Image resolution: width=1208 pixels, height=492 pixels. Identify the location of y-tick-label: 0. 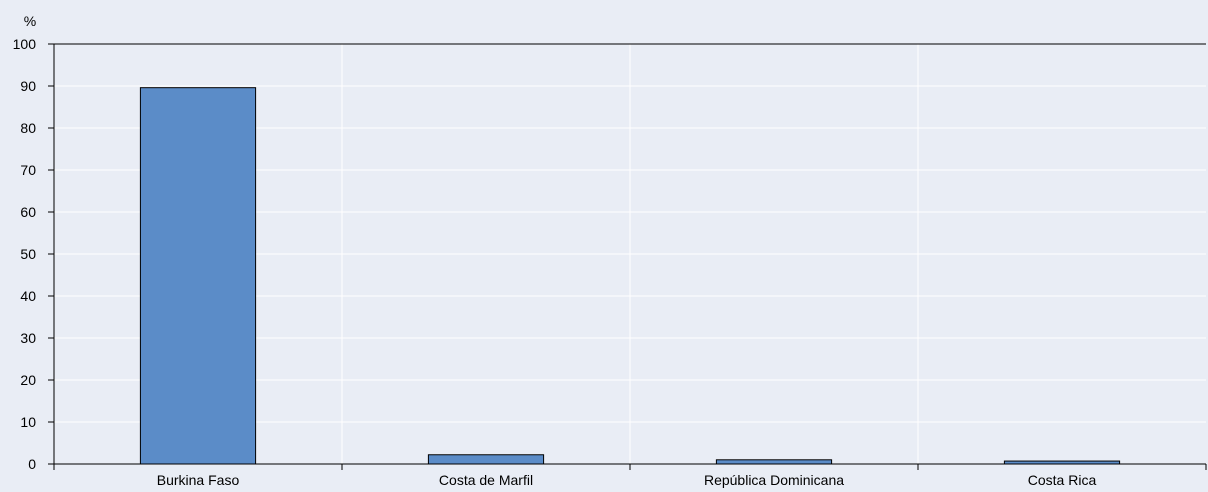
(32, 464).